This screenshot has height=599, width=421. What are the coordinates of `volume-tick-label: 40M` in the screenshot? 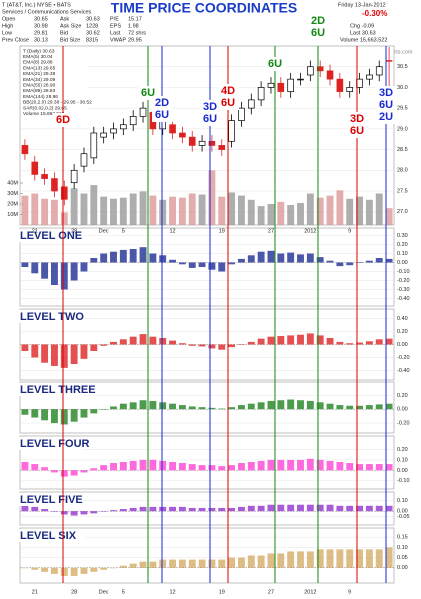 It's located at (12, 183).